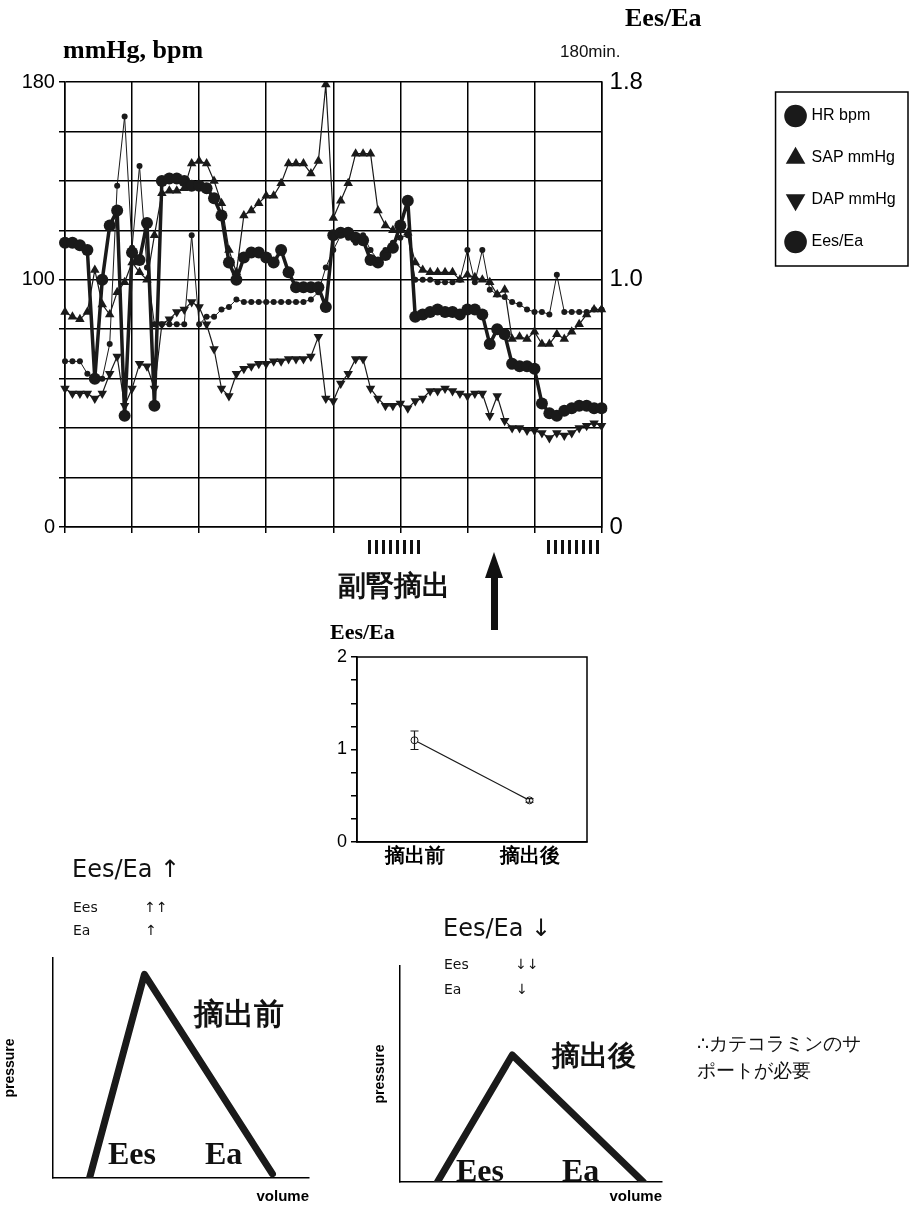 Image resolution: width=912 pixels, height=1208 pixels. Describe the element at coordinates (594, 1056) in the screenshot. I see `annotation: 摘出後` at that location.